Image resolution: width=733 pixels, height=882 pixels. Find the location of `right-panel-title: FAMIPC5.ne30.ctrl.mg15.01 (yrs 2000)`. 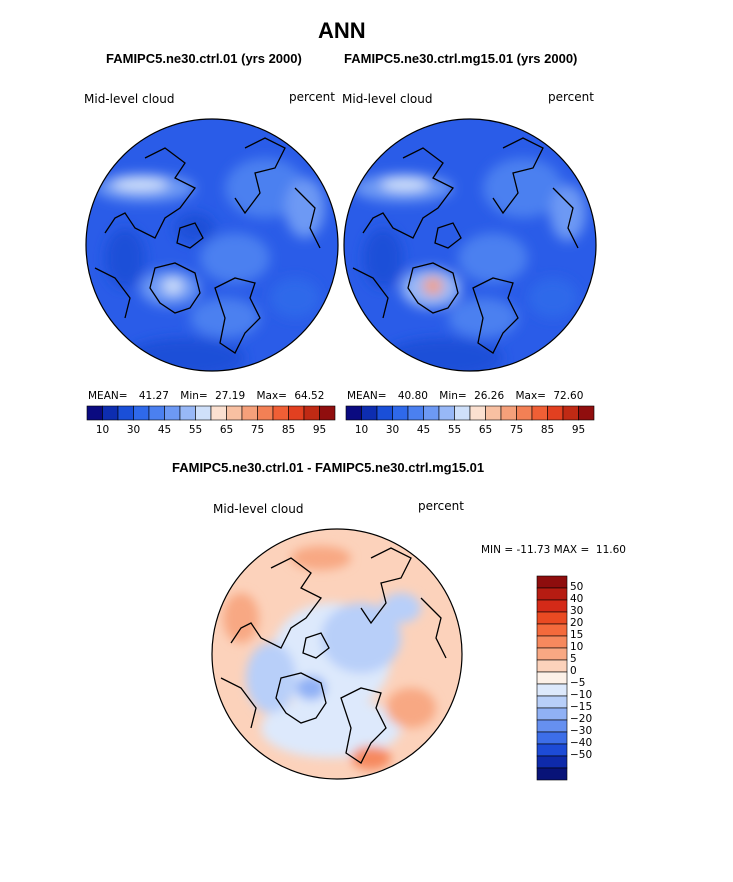

right-panel-title: FAMIPC5.ne30.ctrl.mg15.01 (yrs 2000) is located at coordinates (461, 58).